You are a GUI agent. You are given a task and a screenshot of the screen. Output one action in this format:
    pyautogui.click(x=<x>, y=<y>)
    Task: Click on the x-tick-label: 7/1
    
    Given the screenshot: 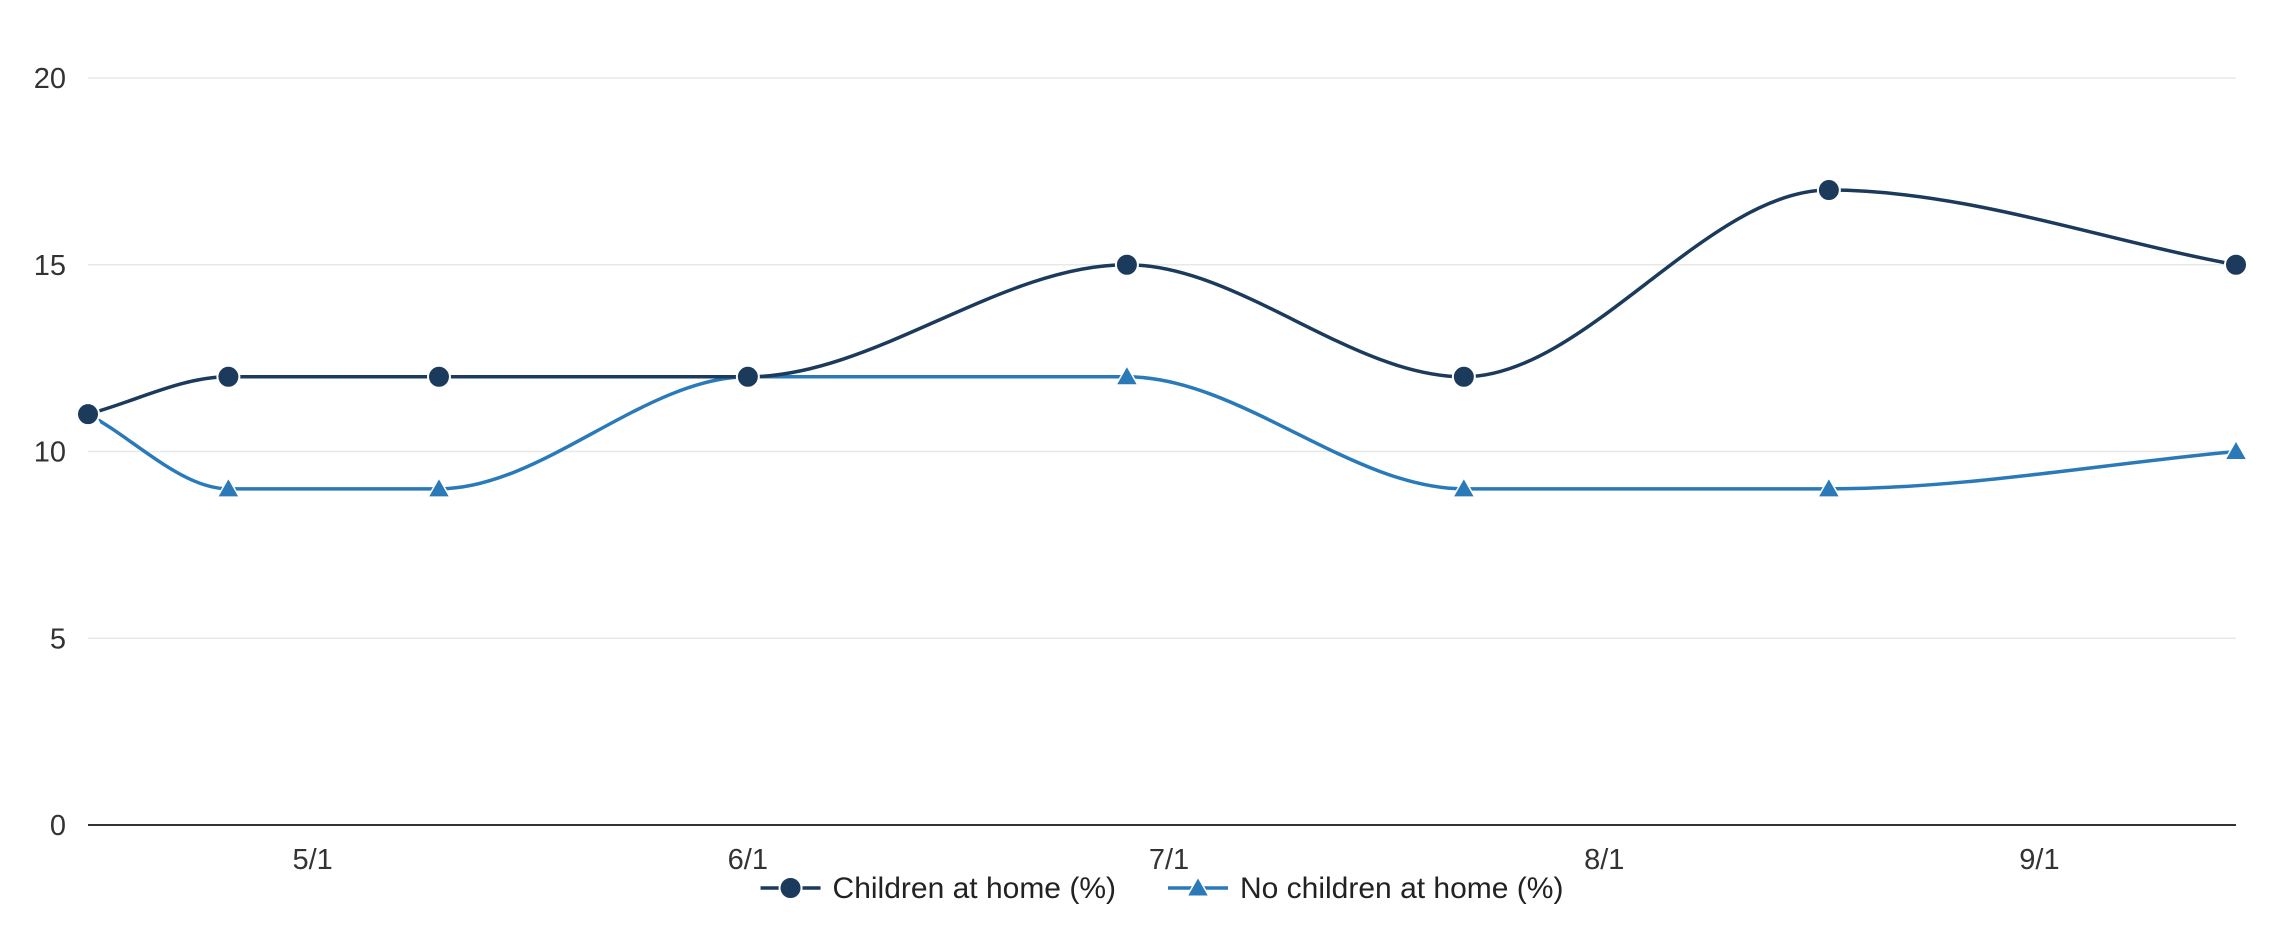 What is the action you would take?
    pyautogui.click(x=1169, y=860)
    